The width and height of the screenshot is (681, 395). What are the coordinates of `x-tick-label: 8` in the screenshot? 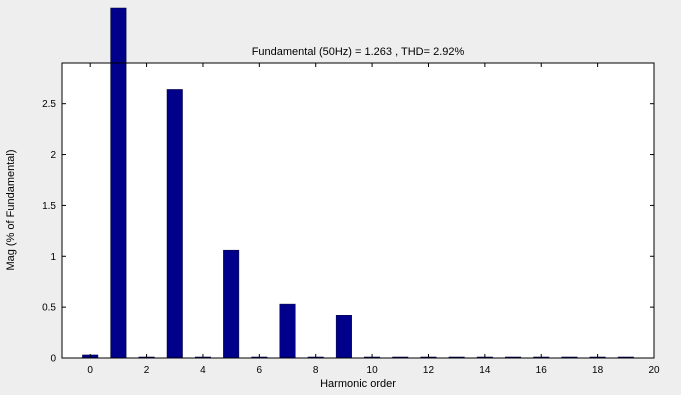 It's located at (316, 370).